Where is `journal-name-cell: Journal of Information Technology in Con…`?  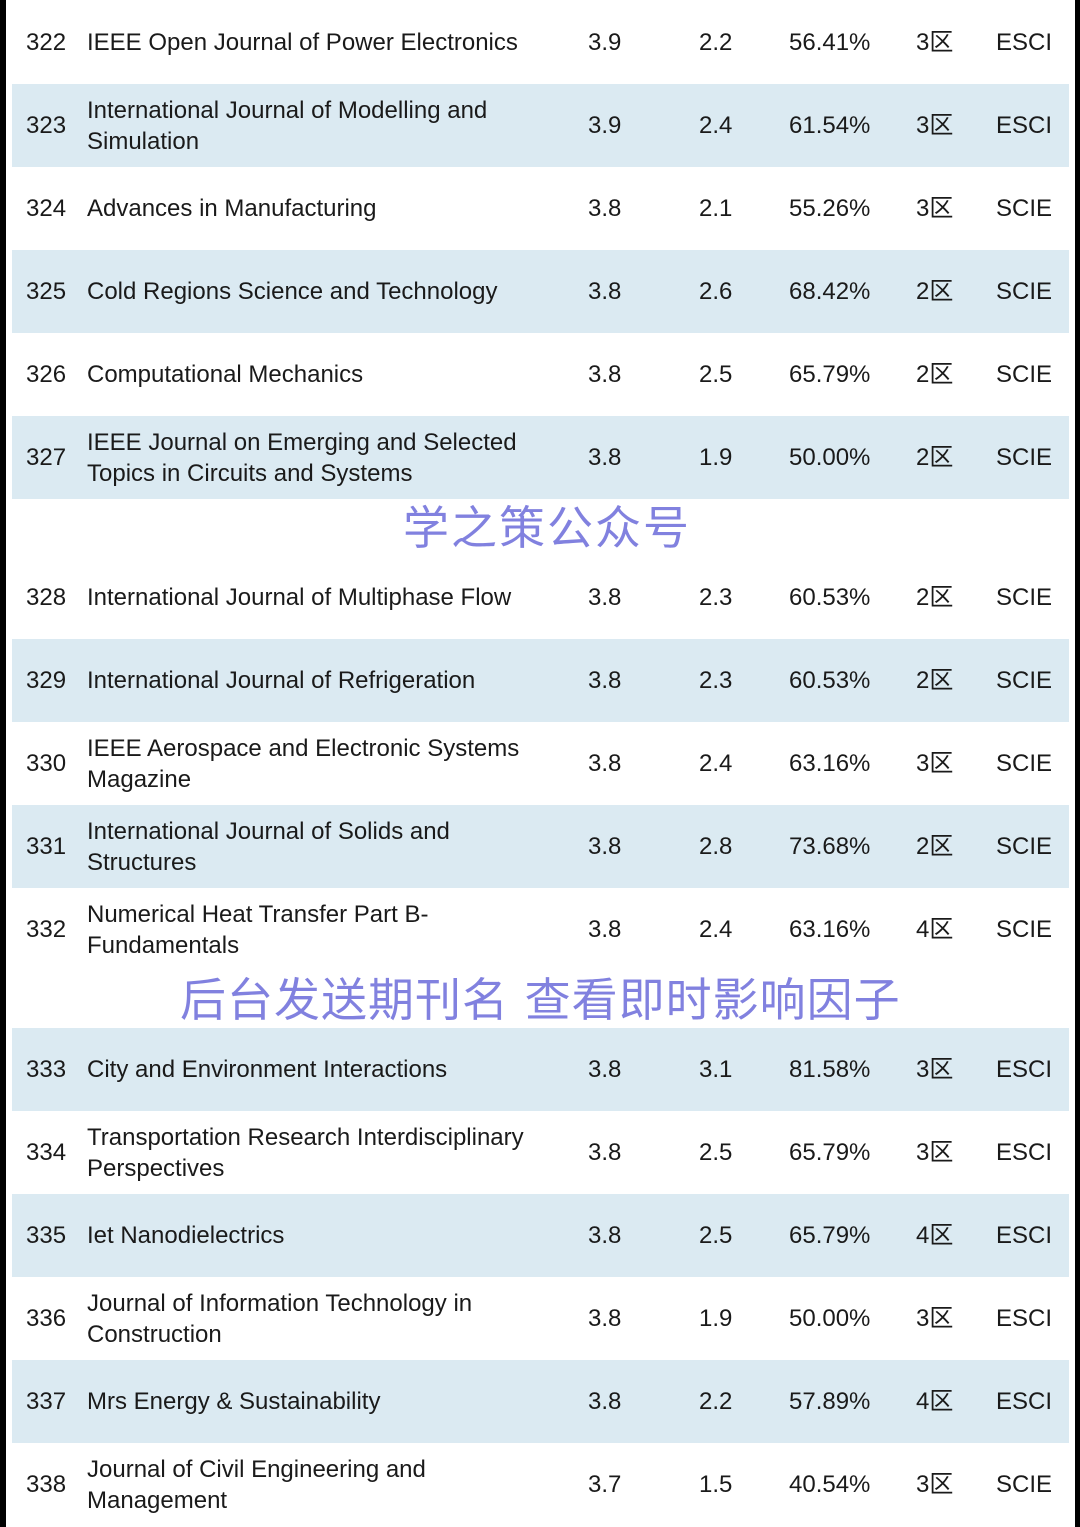
journal-name-cell: Journal of Information Technology in Con… is located at coordinates (280, 1318).